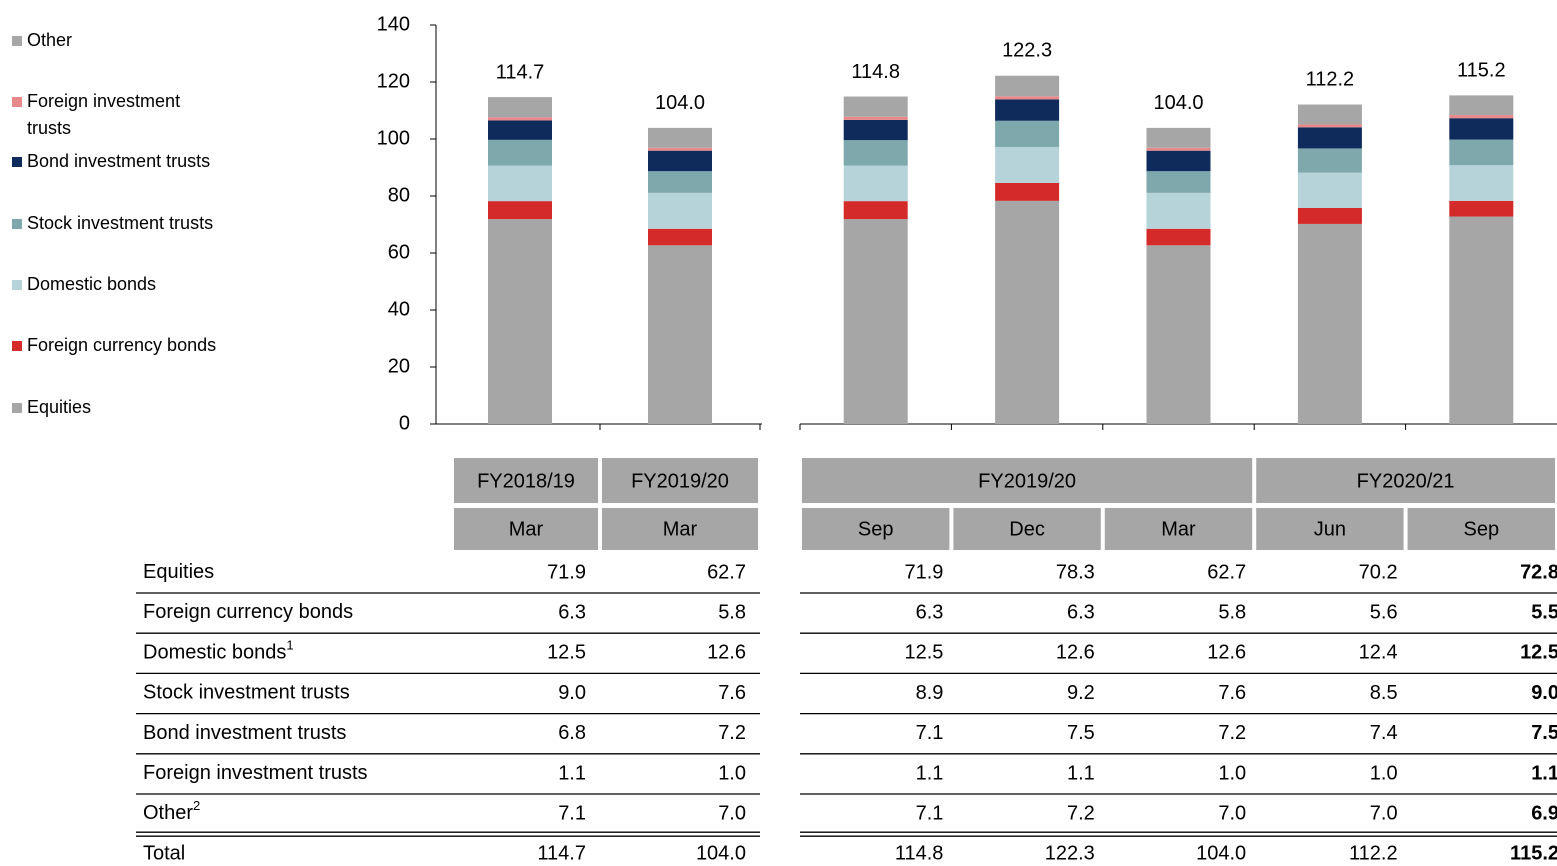 The image size is (1557, 866). Describe the element at coordinates (930, 693) in the screenshot. I see `table-value: 8.9` at that location.